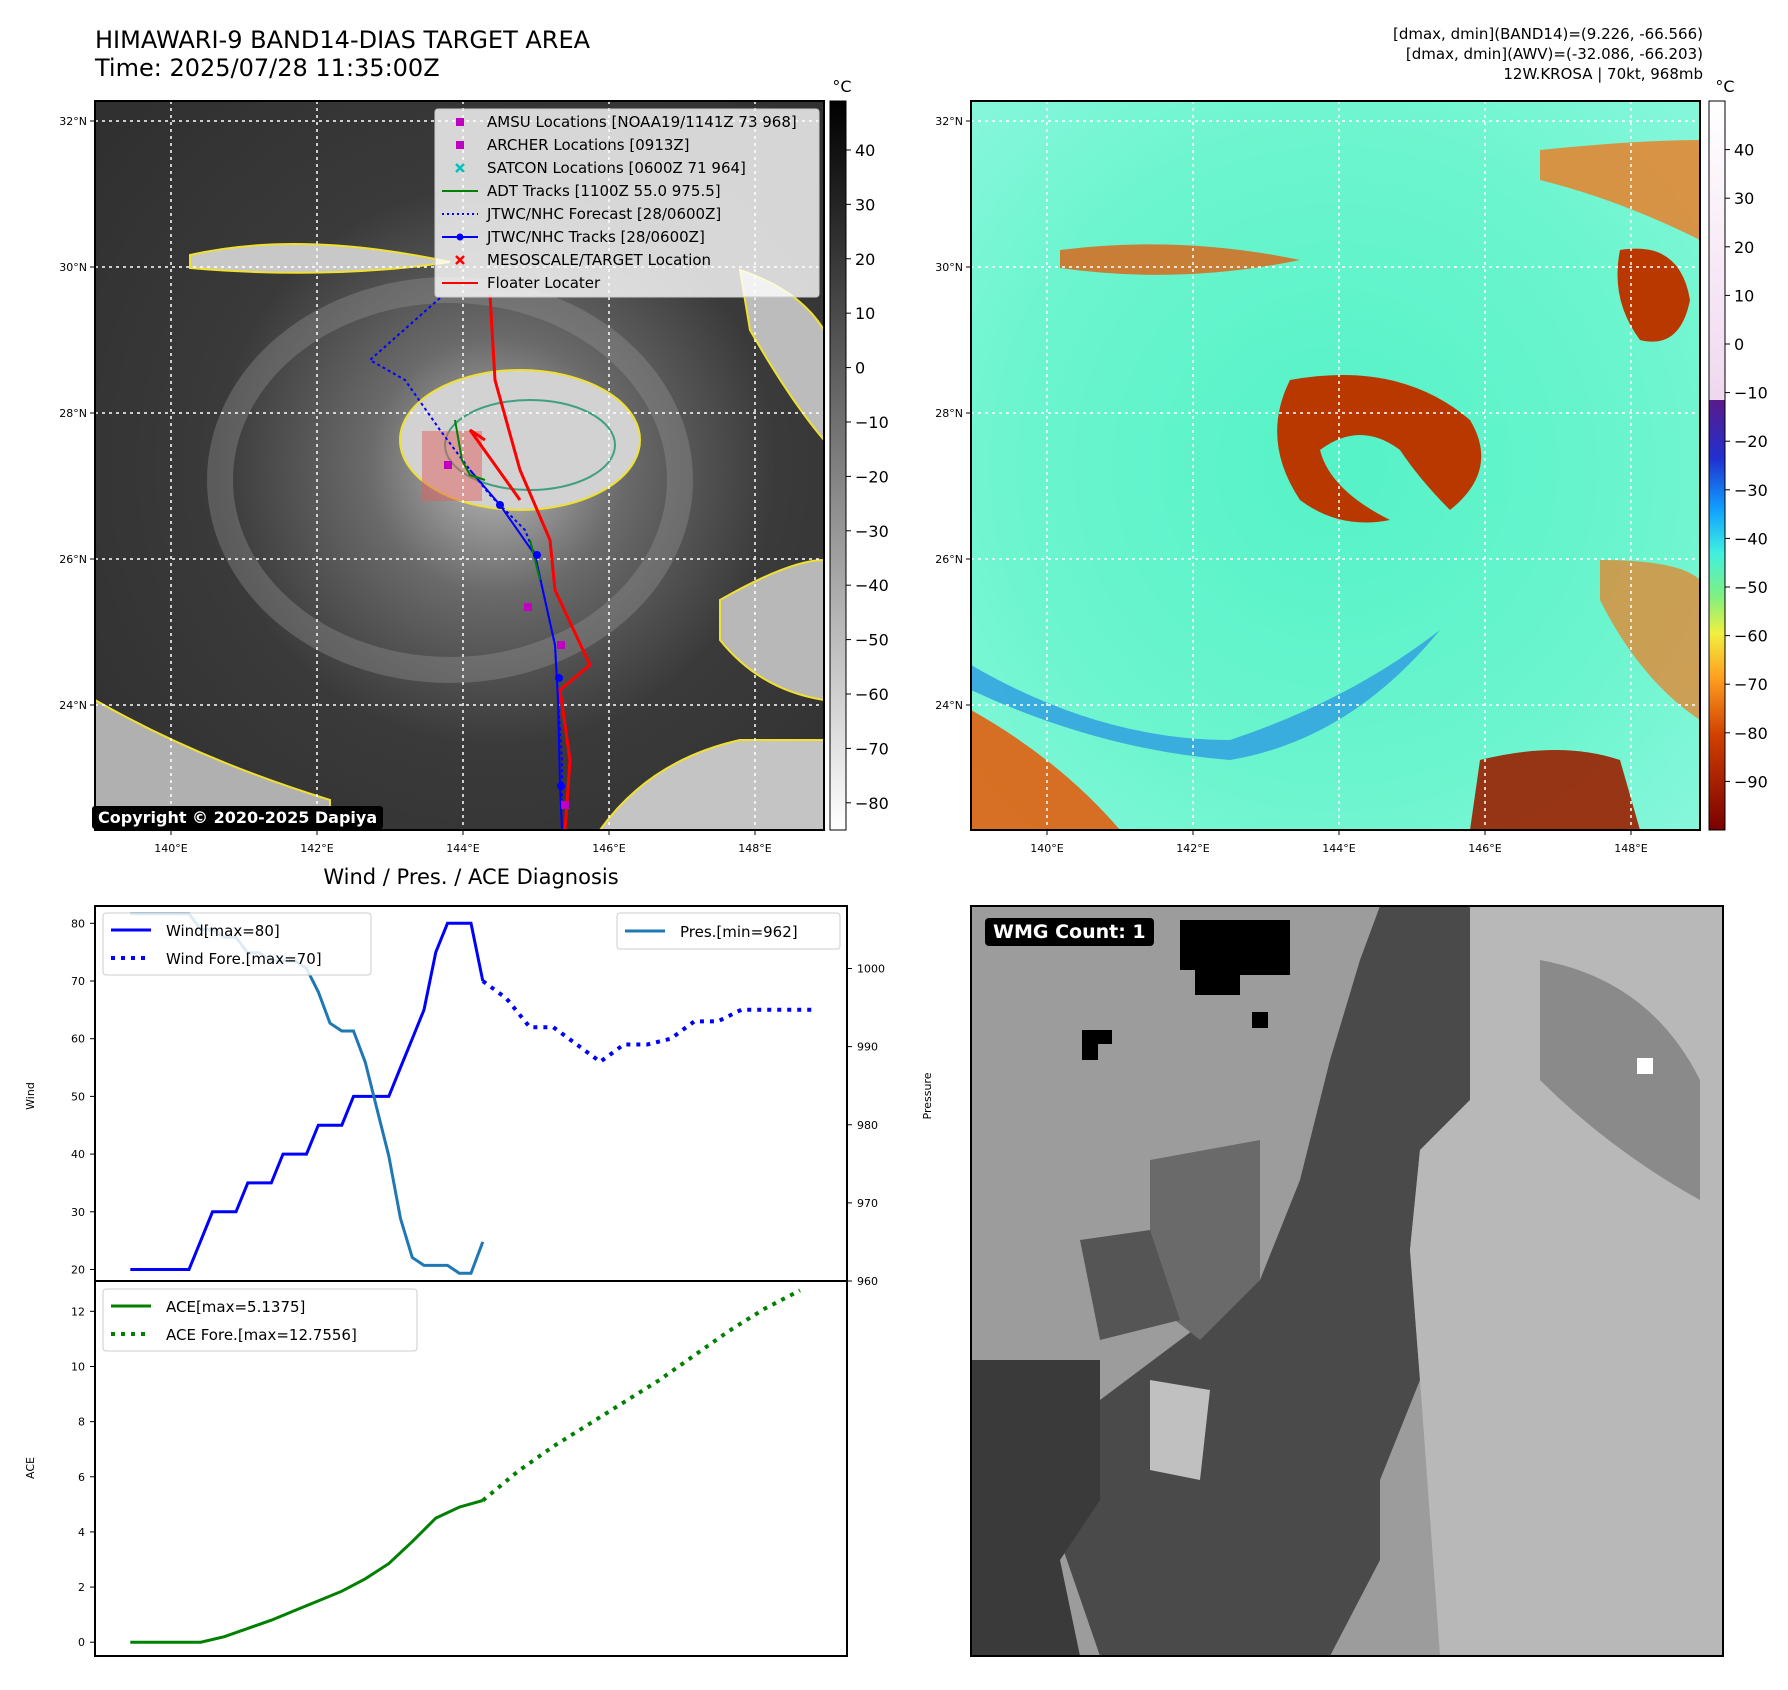 This screenshot has height=1690, width=1788. What do you see at coordinates (544, 283) in the screenshot?
I see `legend-item-label: Floater Locater` at bounding box center [544, 283].